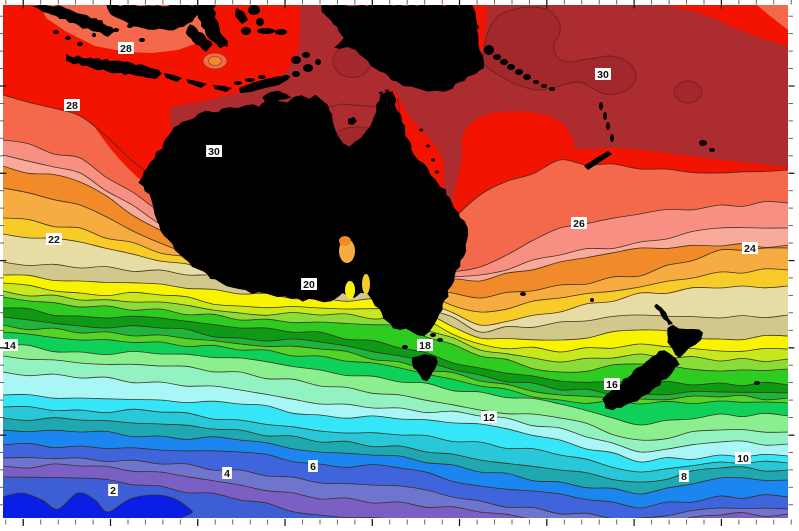 Image resolution: width=799 pixels, height=531 pixels. I want to click on svg-text: 10, so click(743, 459).